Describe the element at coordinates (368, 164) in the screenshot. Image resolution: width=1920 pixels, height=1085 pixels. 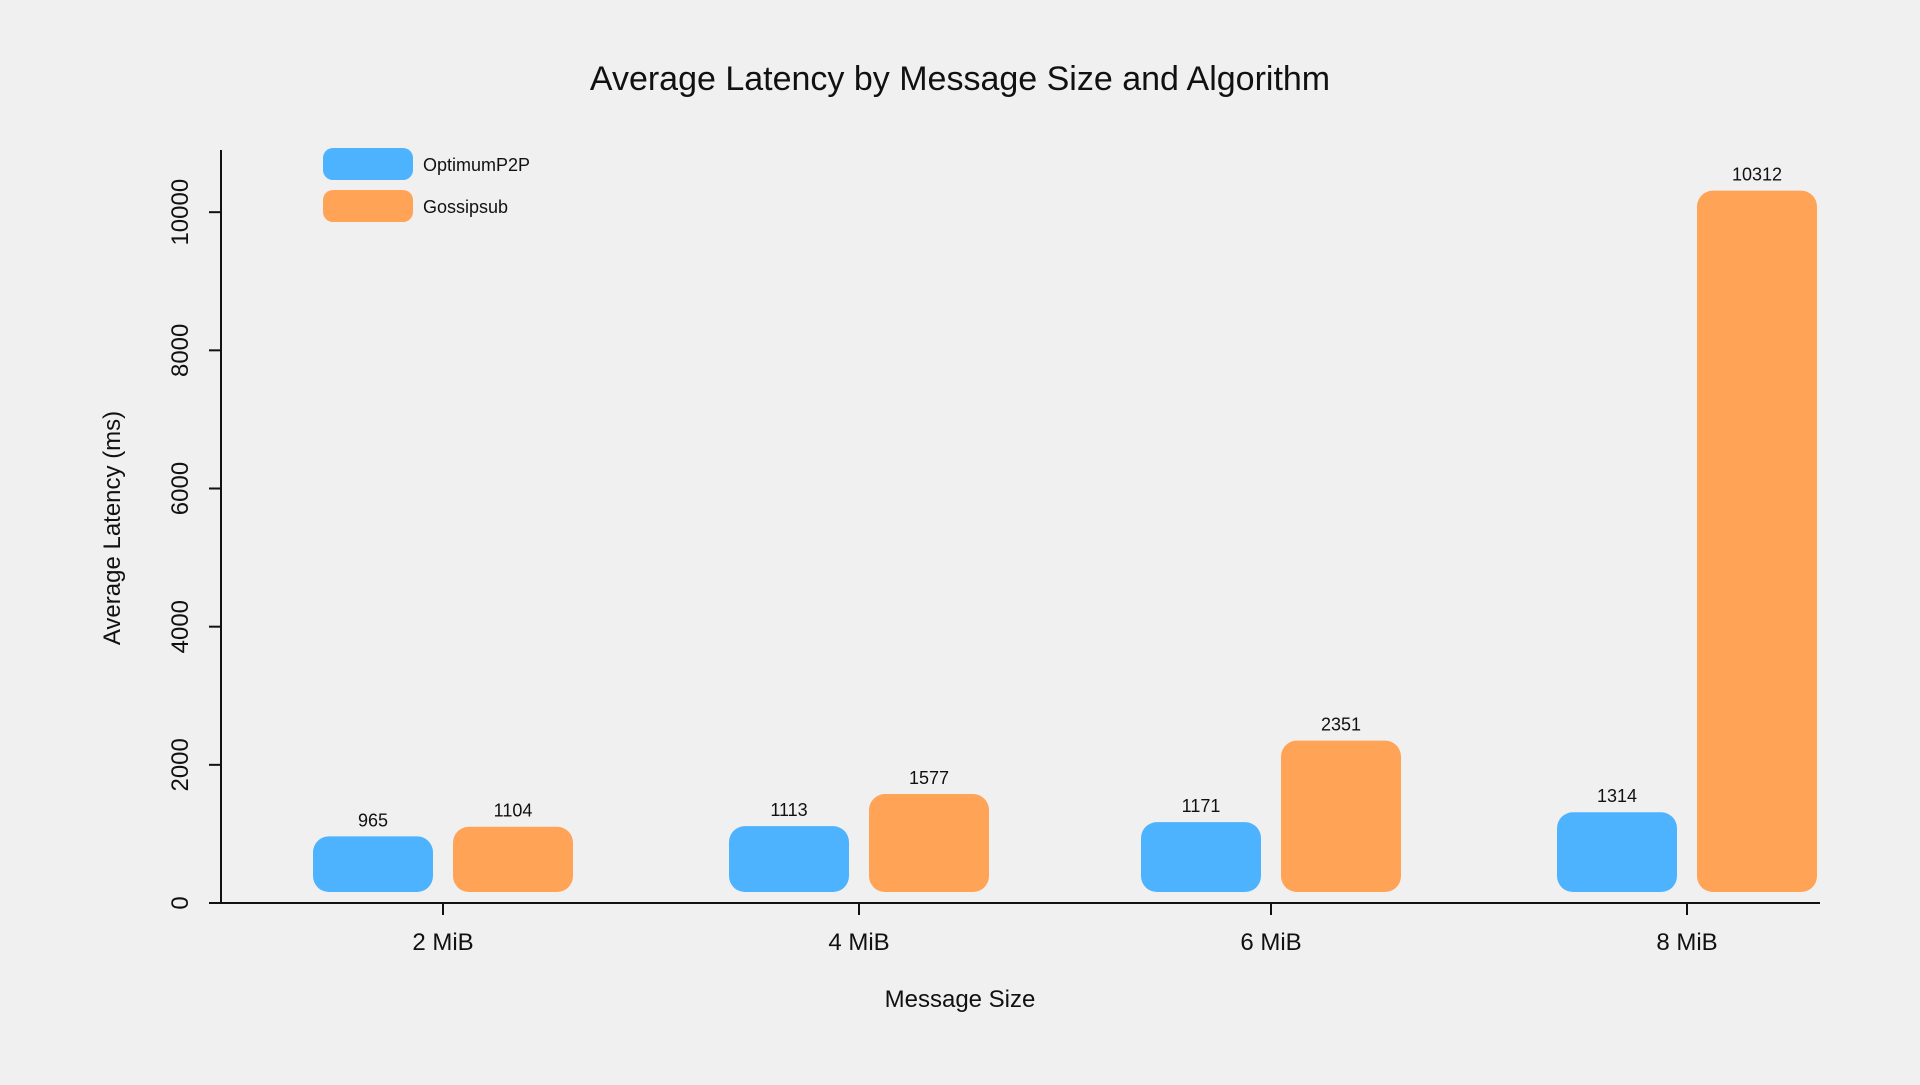
I see `legend-swatch-optimump2p` at that location.